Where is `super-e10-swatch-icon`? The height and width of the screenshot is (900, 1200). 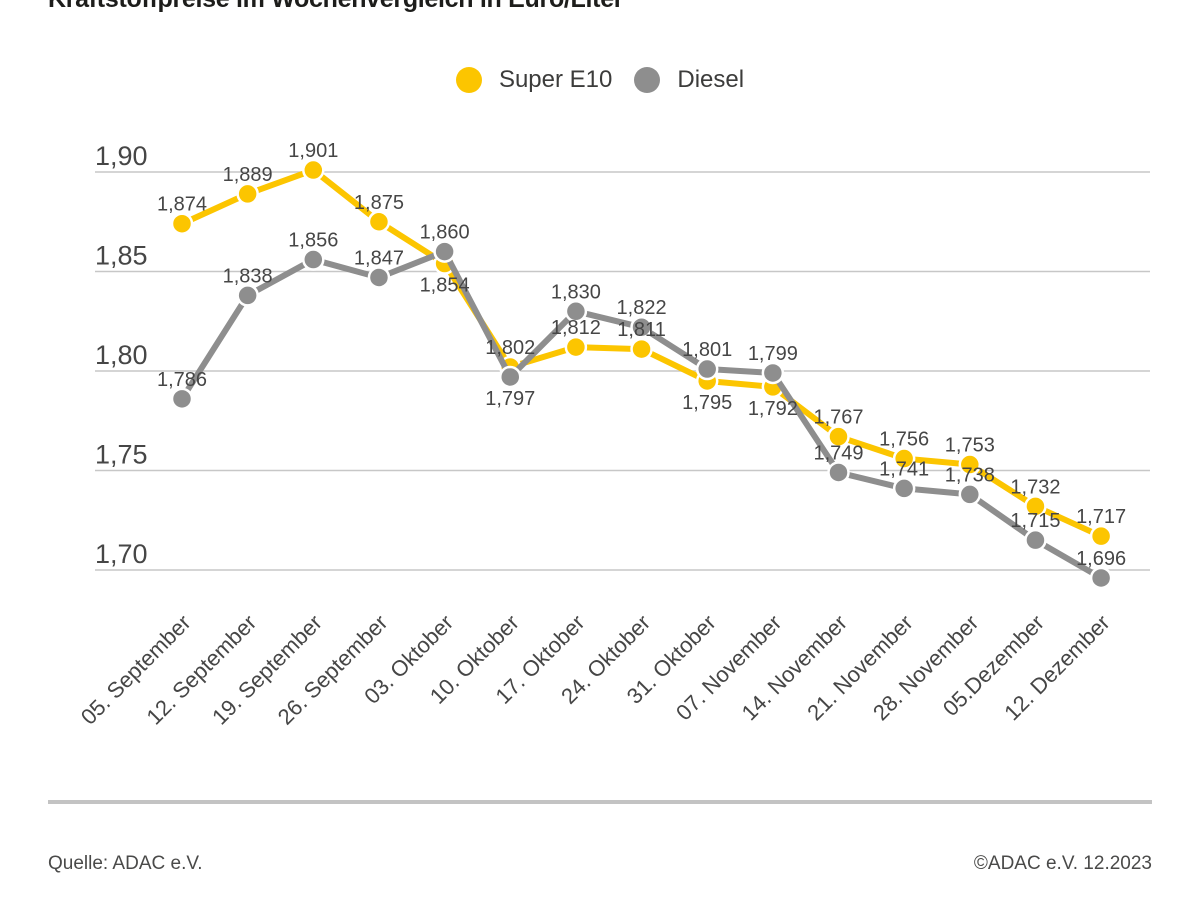 super-e10-swatch-icon is located at coordinates (468, 80).